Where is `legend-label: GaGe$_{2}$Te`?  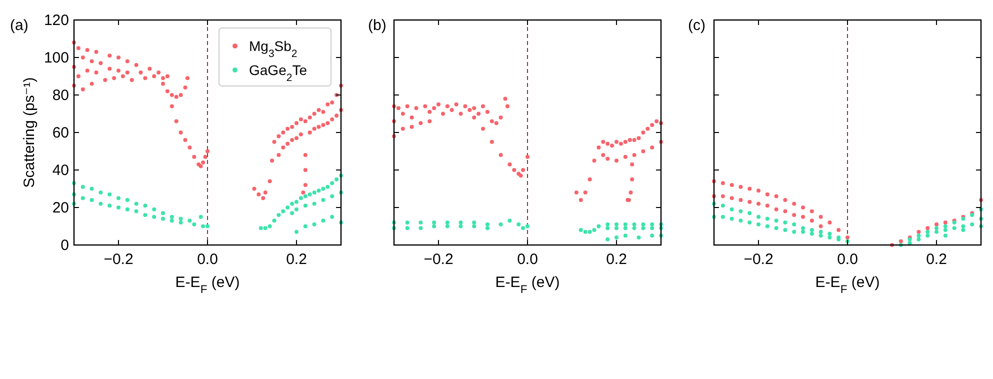 legend-label: GaGe$_{2}$Te is located at coordinates (278, 73).